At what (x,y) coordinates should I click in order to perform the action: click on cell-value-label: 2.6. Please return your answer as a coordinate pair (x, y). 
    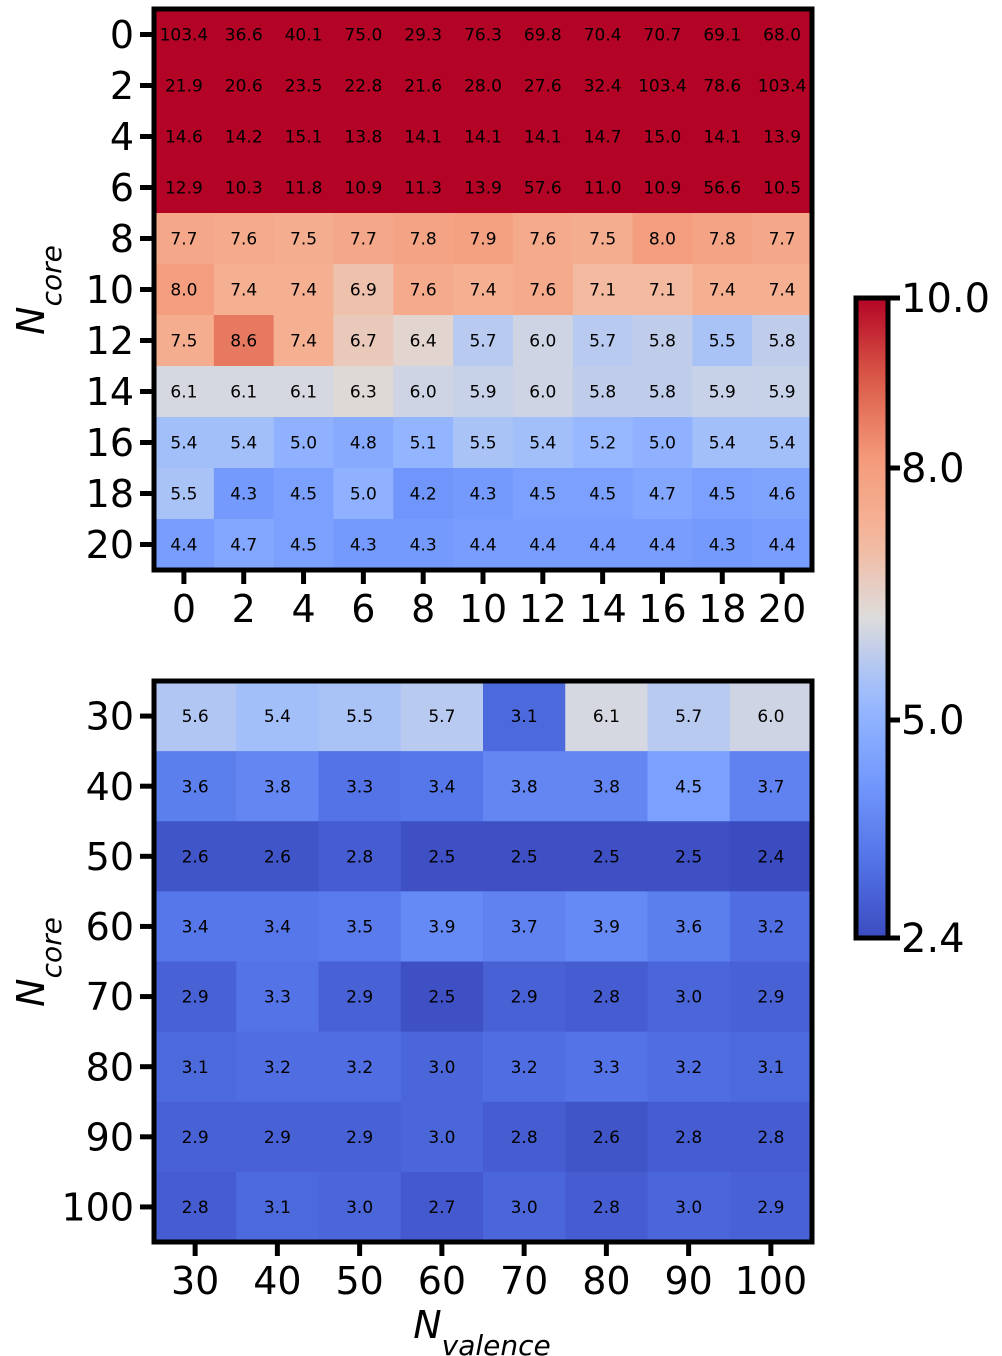
    Looking at the image, I should click on (277, 857).